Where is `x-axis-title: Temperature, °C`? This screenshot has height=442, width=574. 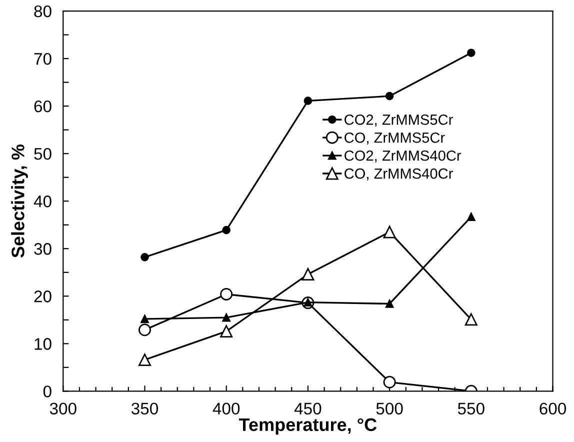
x-axis-title: Temperature, °C is located at coordinates (307, 426).